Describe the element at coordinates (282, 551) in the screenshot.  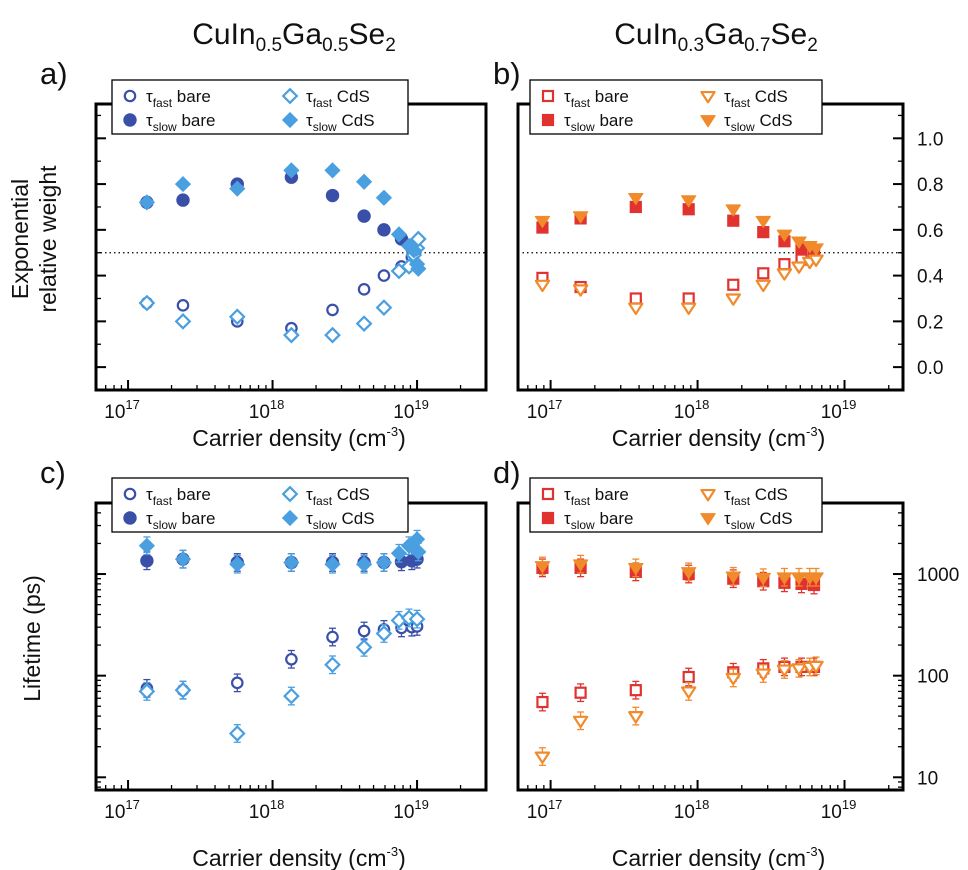
I see `series-diamond-filled` at that location.